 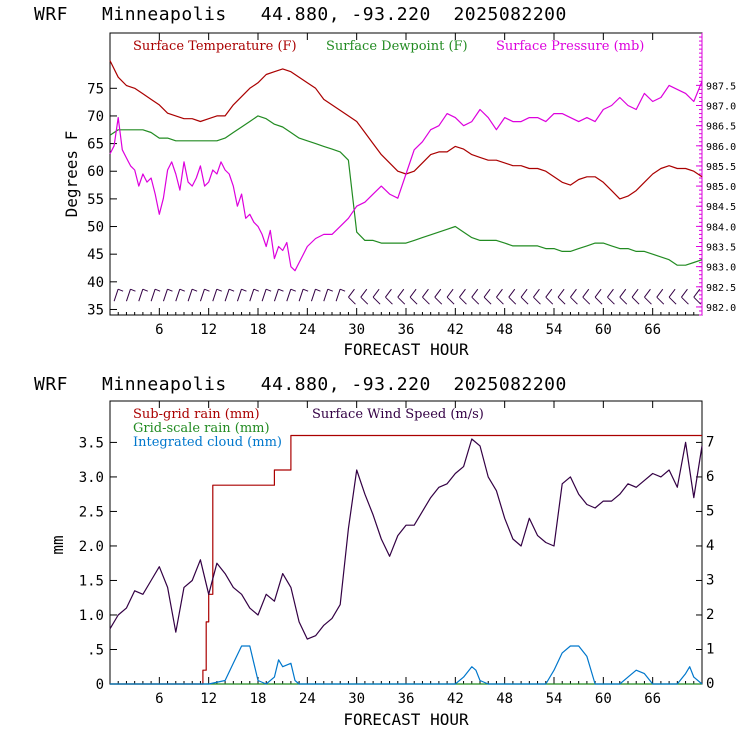 I want to click on y-tick-label-right: 1, so click(x=710, y=649).